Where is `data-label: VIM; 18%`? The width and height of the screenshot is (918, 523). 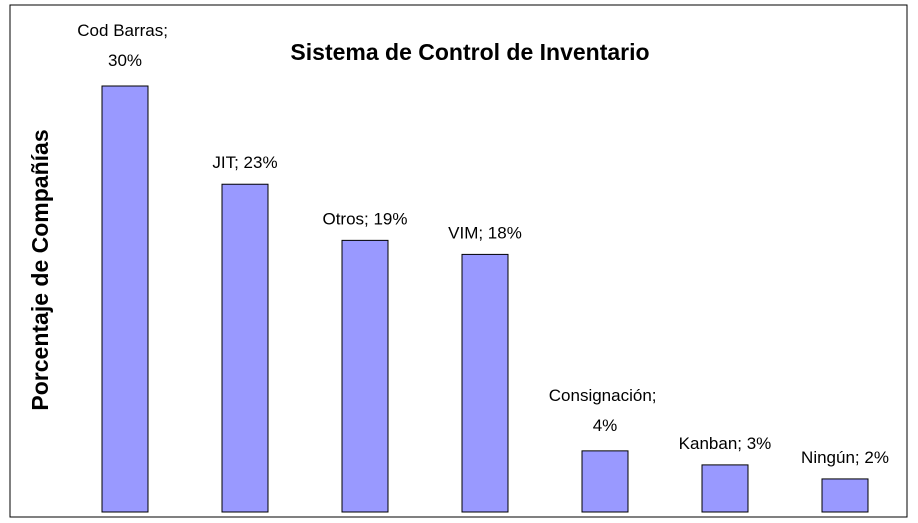 data-label: VIM; 18% is located at coordinates (485, 232).